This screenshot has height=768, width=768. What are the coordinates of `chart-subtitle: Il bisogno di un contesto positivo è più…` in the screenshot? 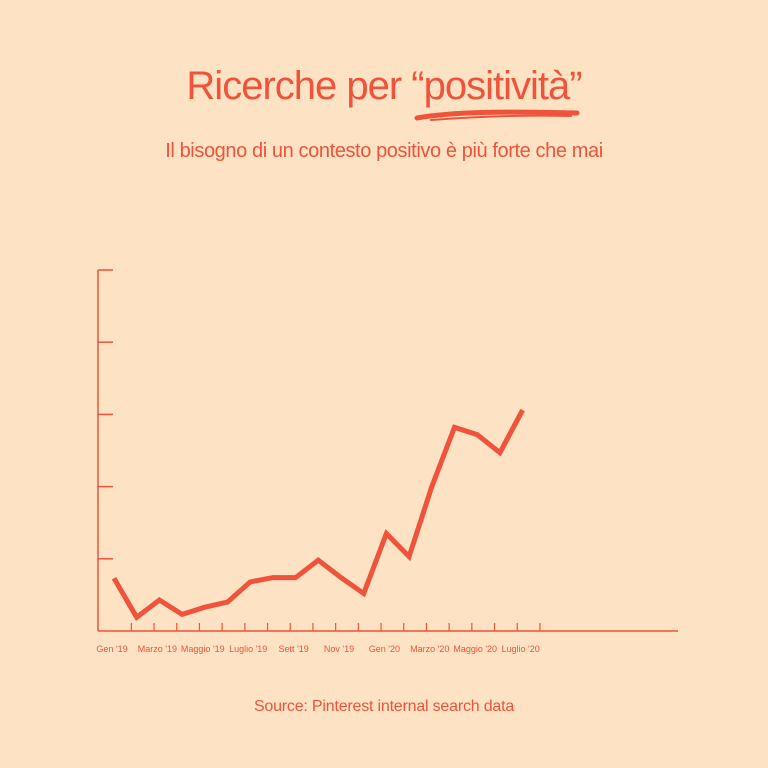 It's located at (384, 151).